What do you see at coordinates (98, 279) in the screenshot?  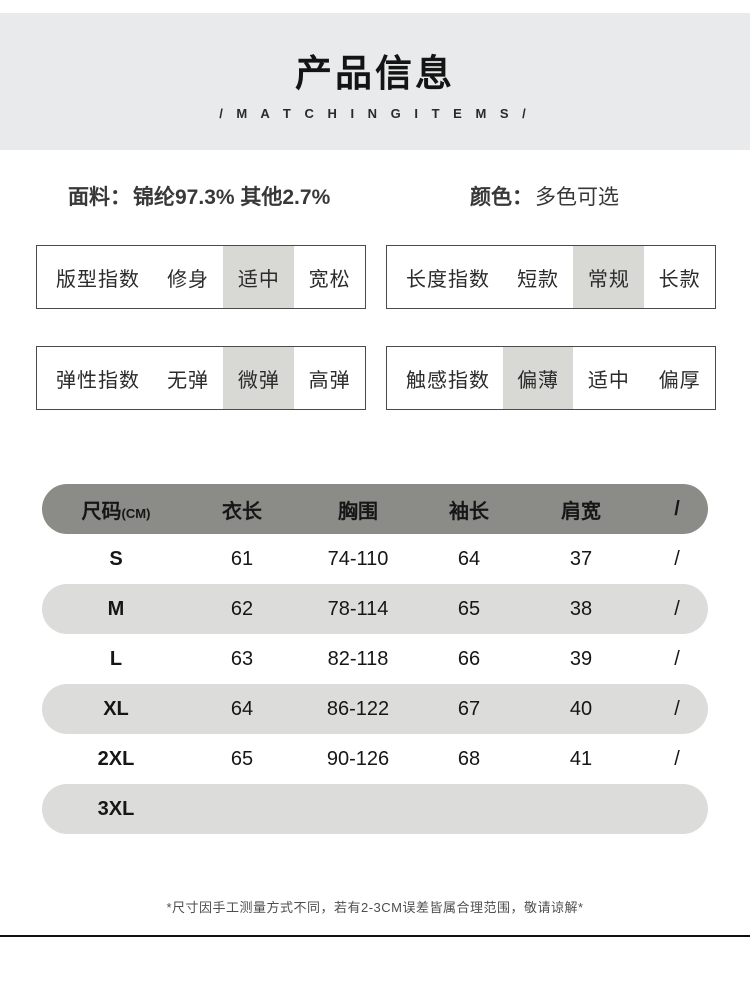 I see `fit-index-label: 版型指数` at bounding box center [98, 279].